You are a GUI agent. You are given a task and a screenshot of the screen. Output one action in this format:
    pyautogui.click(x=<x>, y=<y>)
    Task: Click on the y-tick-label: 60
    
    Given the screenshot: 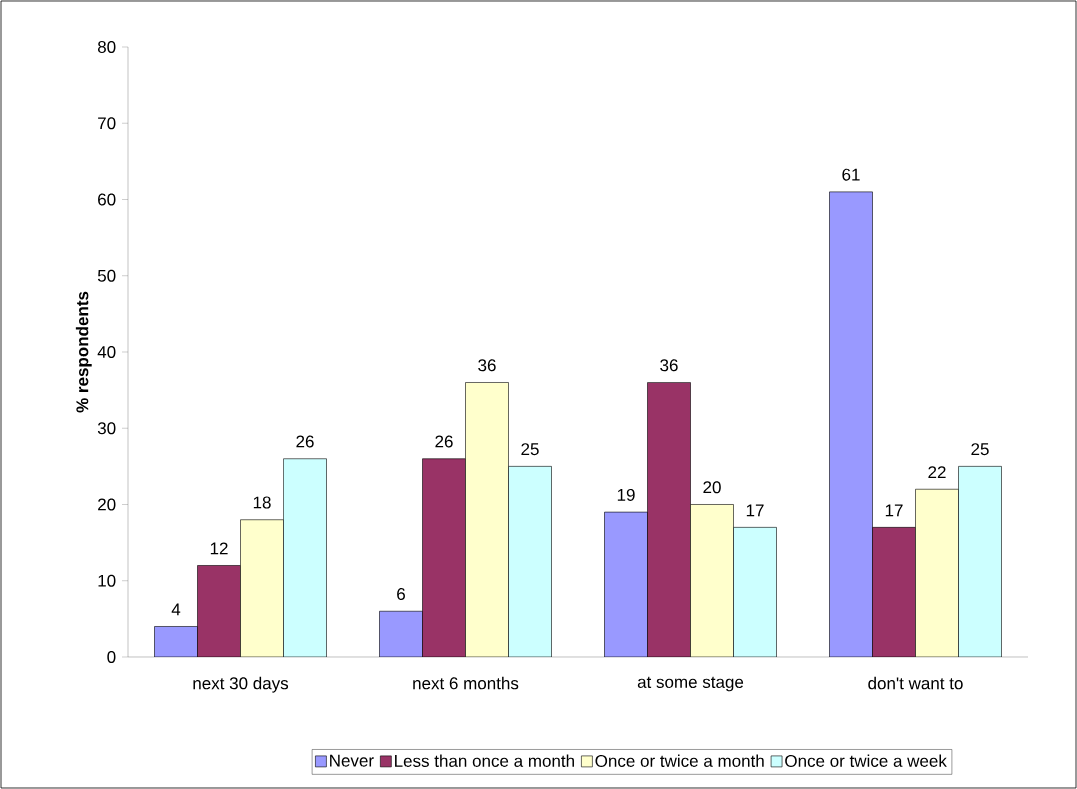 What is the action you would take?
    pyautogui.click(x=107, y=199)
    